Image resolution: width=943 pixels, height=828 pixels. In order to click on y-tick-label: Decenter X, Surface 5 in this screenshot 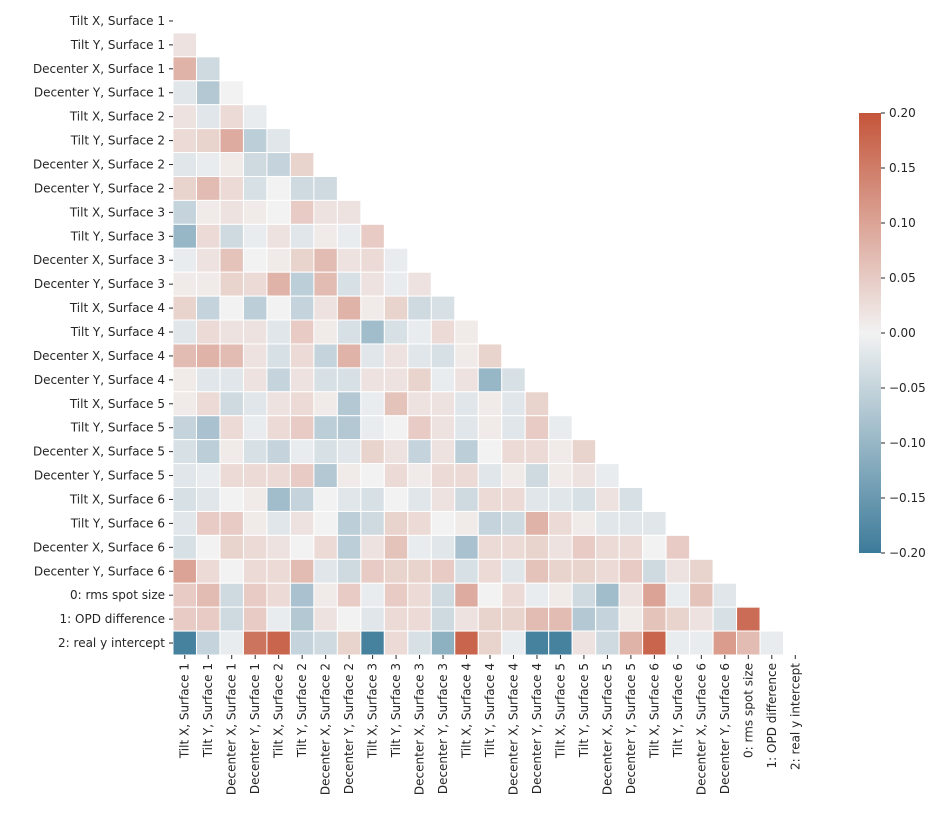, I will do `click(99, 452)`.